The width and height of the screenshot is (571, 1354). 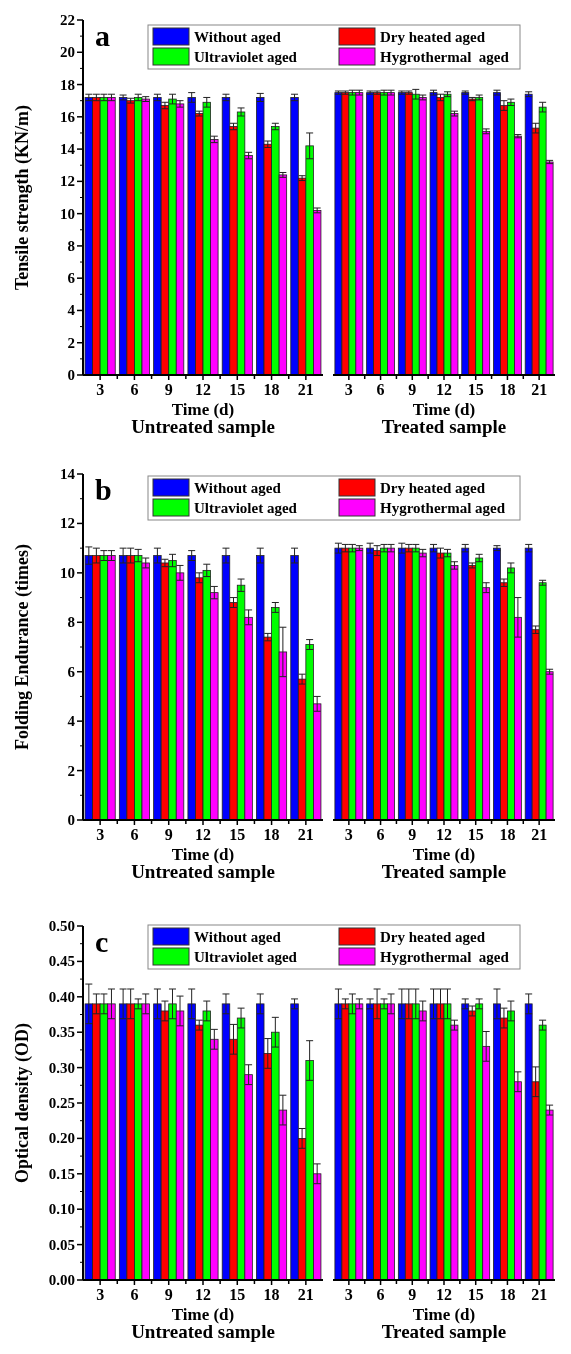 What do you see at coordinates (22, 1103) in the screenshot?
I see `y-axis-title: Optical density (OD)` at bounding box center [22, 1103].